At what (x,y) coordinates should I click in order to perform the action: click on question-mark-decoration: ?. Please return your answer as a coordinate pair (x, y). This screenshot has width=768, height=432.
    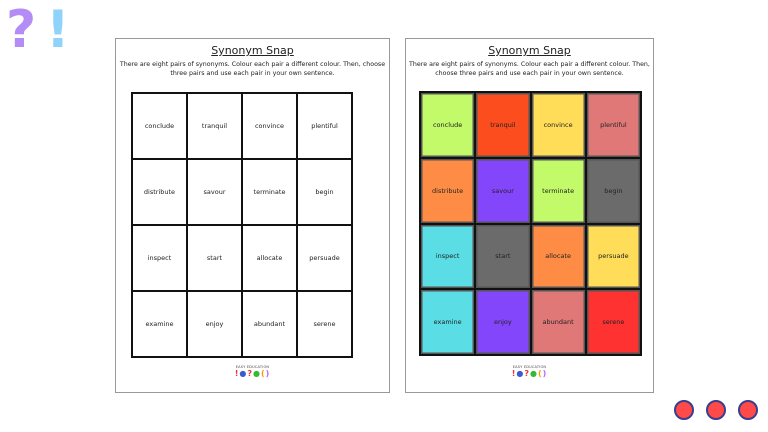
    Looking at the image, I should click on (21, 30).